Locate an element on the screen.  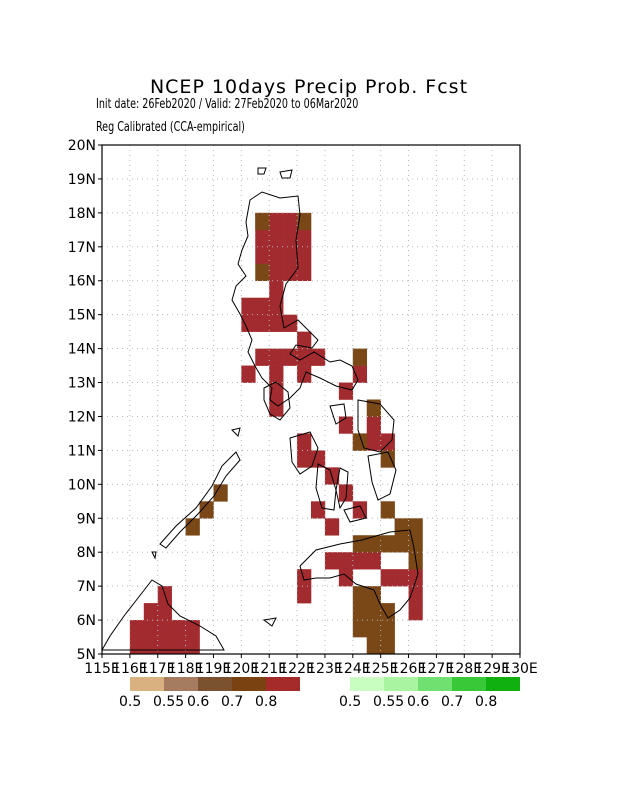
legend-wet-scale is located at coordinates (435, 684).